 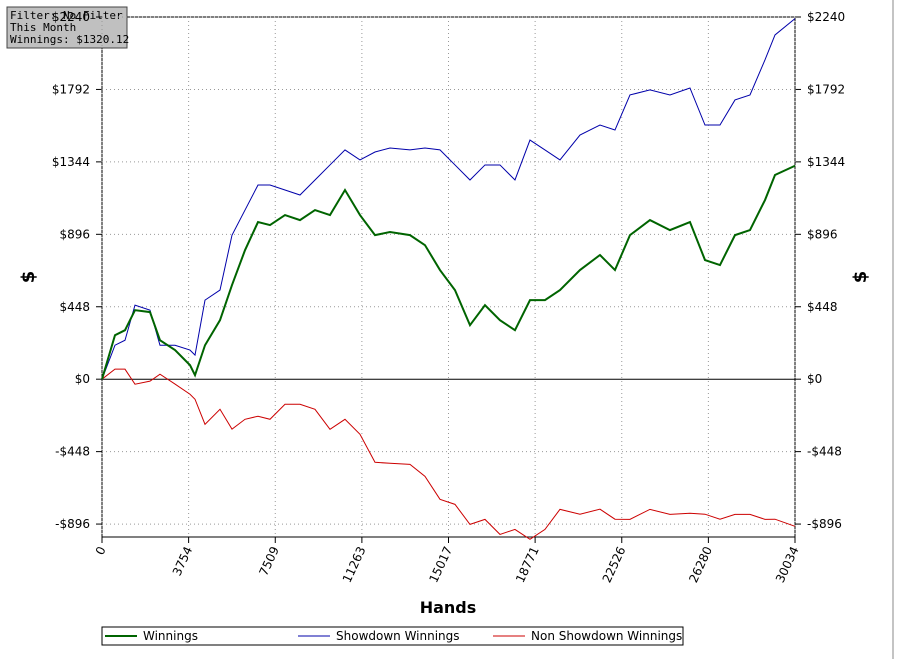 What do you see at coordinates (606, 636) in the screenshot?
I see `legend-label: Non Showdown Winnings` at bounding box center [606, 636].